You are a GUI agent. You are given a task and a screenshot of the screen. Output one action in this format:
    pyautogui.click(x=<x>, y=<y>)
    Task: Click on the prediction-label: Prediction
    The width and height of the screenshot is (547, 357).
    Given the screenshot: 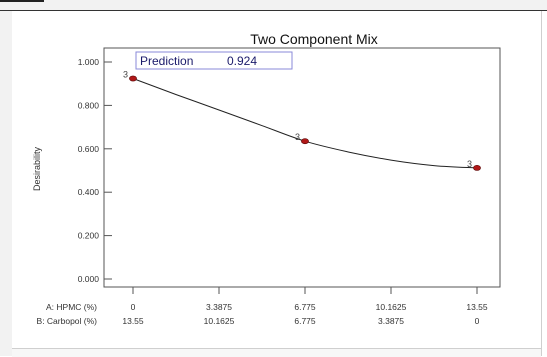 What is the action you would take?
    pyautogui.click(x=166, y=61)
    